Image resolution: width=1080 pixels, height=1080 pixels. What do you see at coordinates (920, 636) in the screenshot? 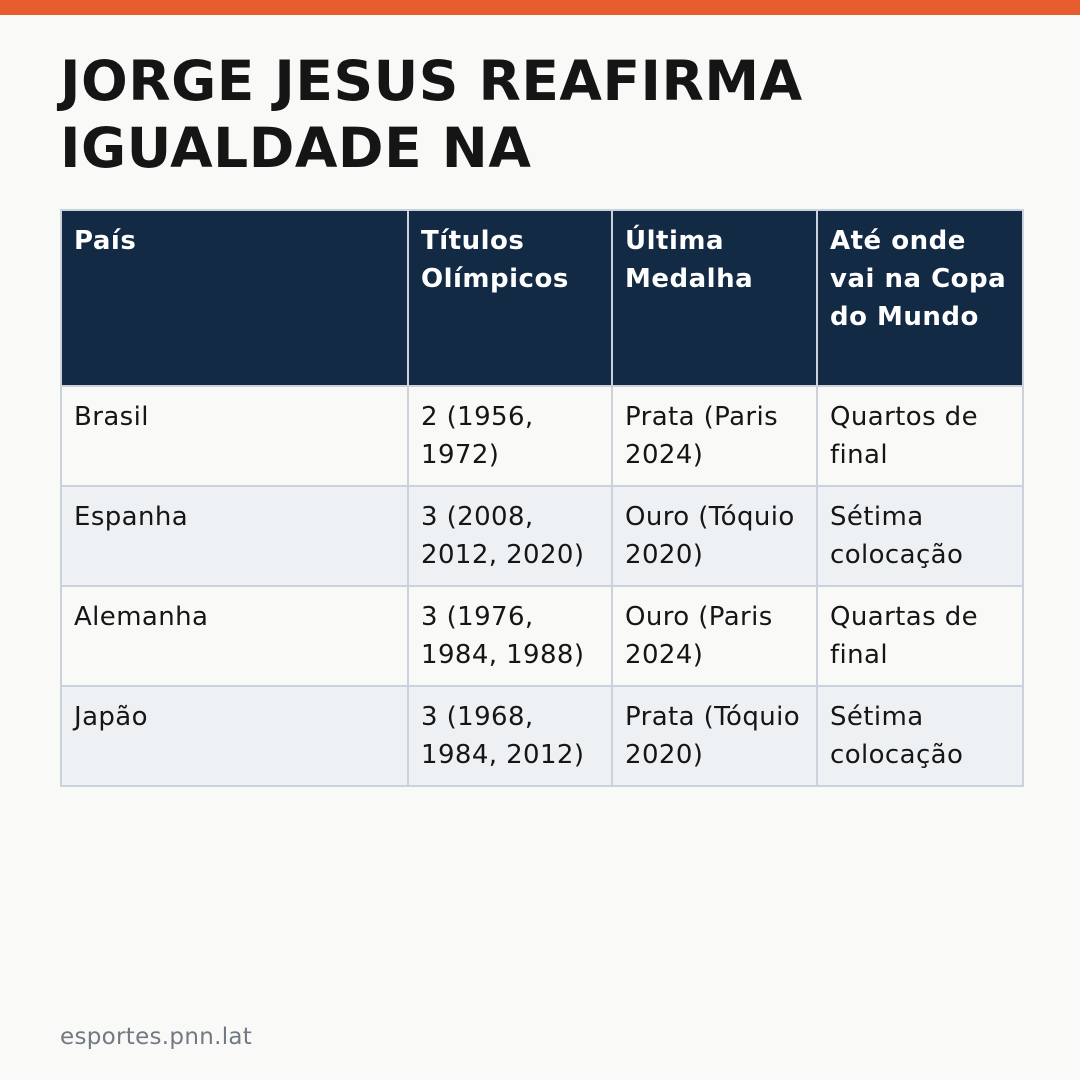
I see `cell-world-cup-reach: Quartas de final` at bounding box center [920, 636].